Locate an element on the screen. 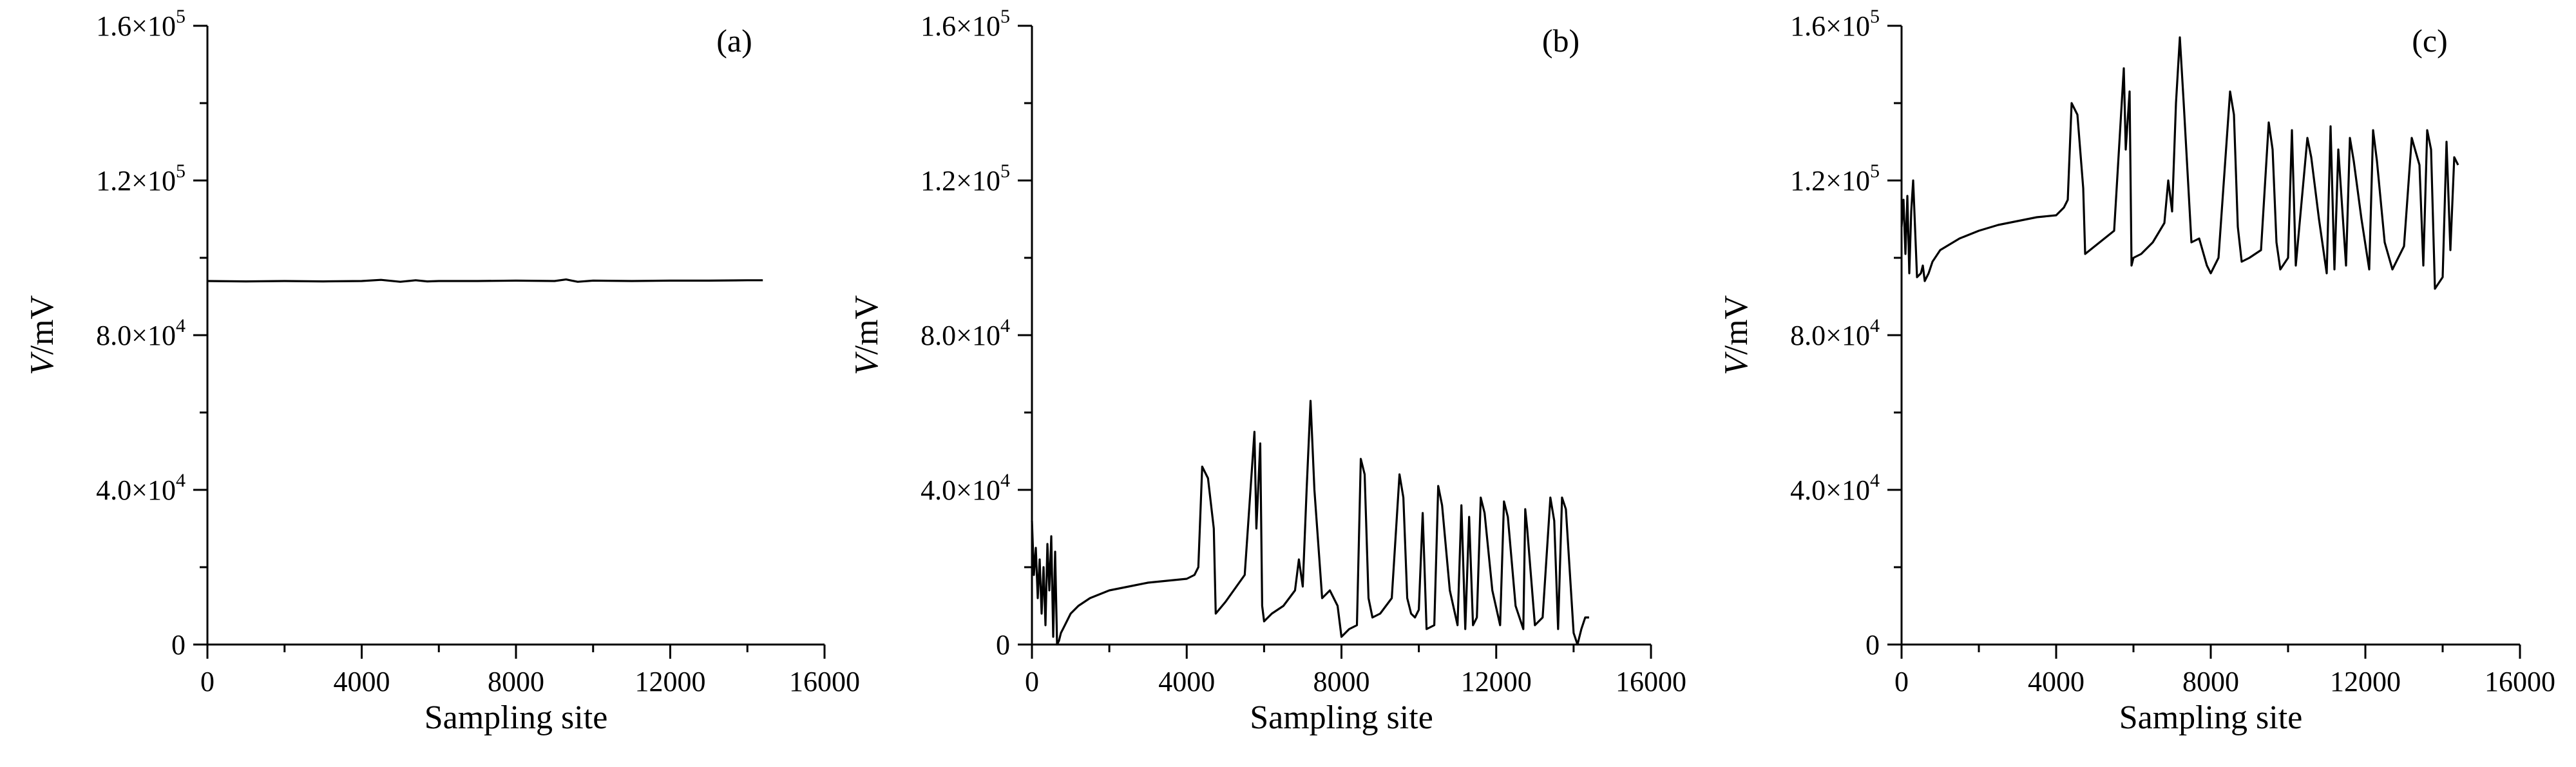 The height and width of the screenshot is (767, 2576). panel-label: (b) is located at coordinates (1560, 41).